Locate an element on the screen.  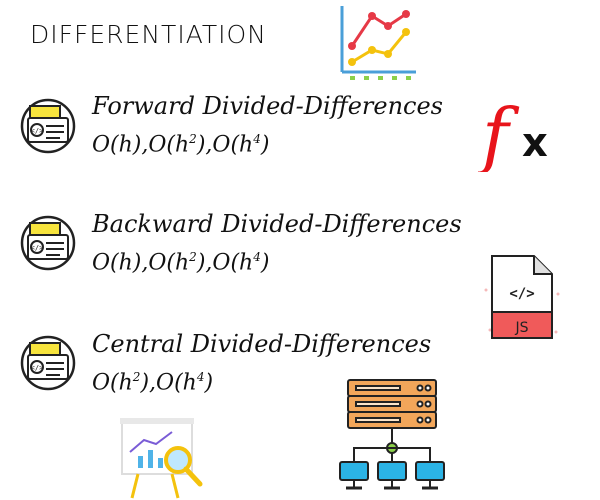
topic-name: Forward Divided-Differences is located at coordinates (267, 106).